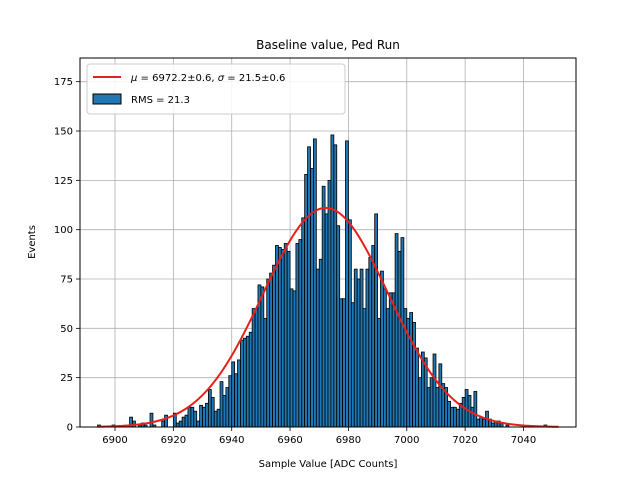 This screenshot has height=480, width=640. What do you see at coordinates (328, 45) in the screenshot?
I see `chart-title: Baseline value, Ped Run` at bounding box center [328, 45].